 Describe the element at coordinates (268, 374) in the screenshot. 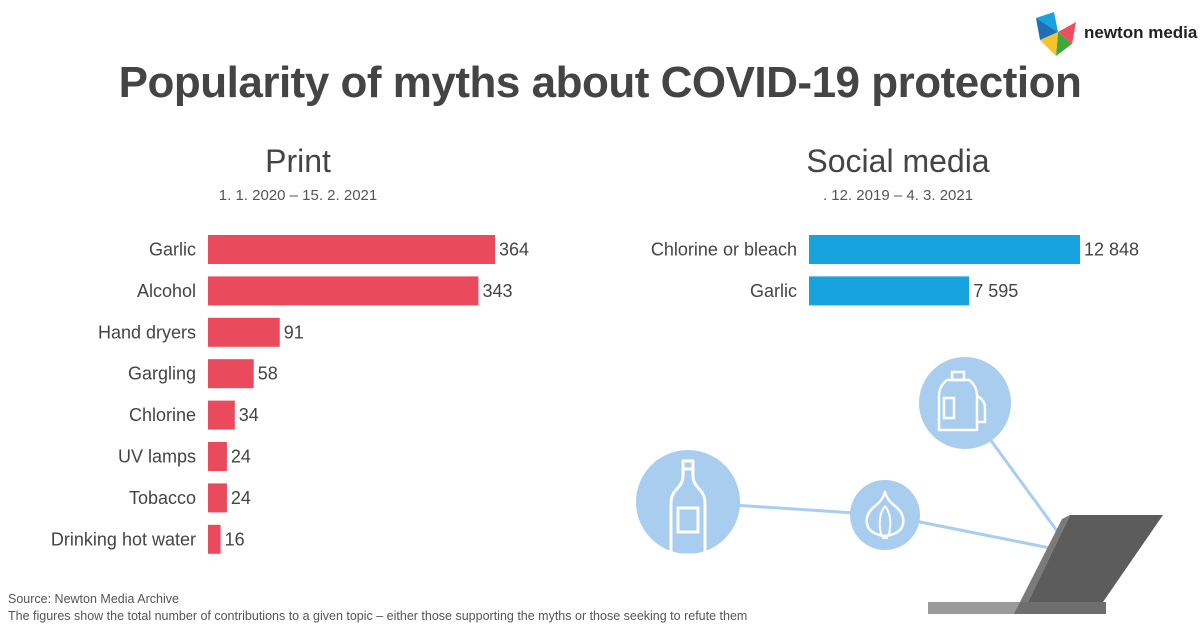

I see `value-label: 58` at that location.